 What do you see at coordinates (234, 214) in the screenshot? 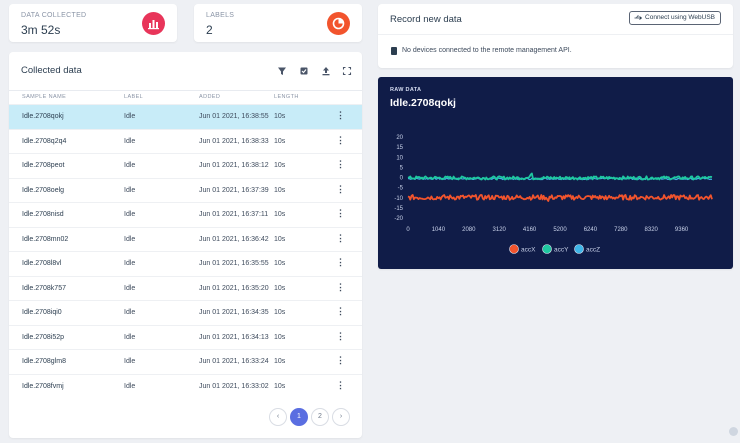
I see `sample-added: Jun 01 2021, 16:37:11` at bounding box center [234, 214].